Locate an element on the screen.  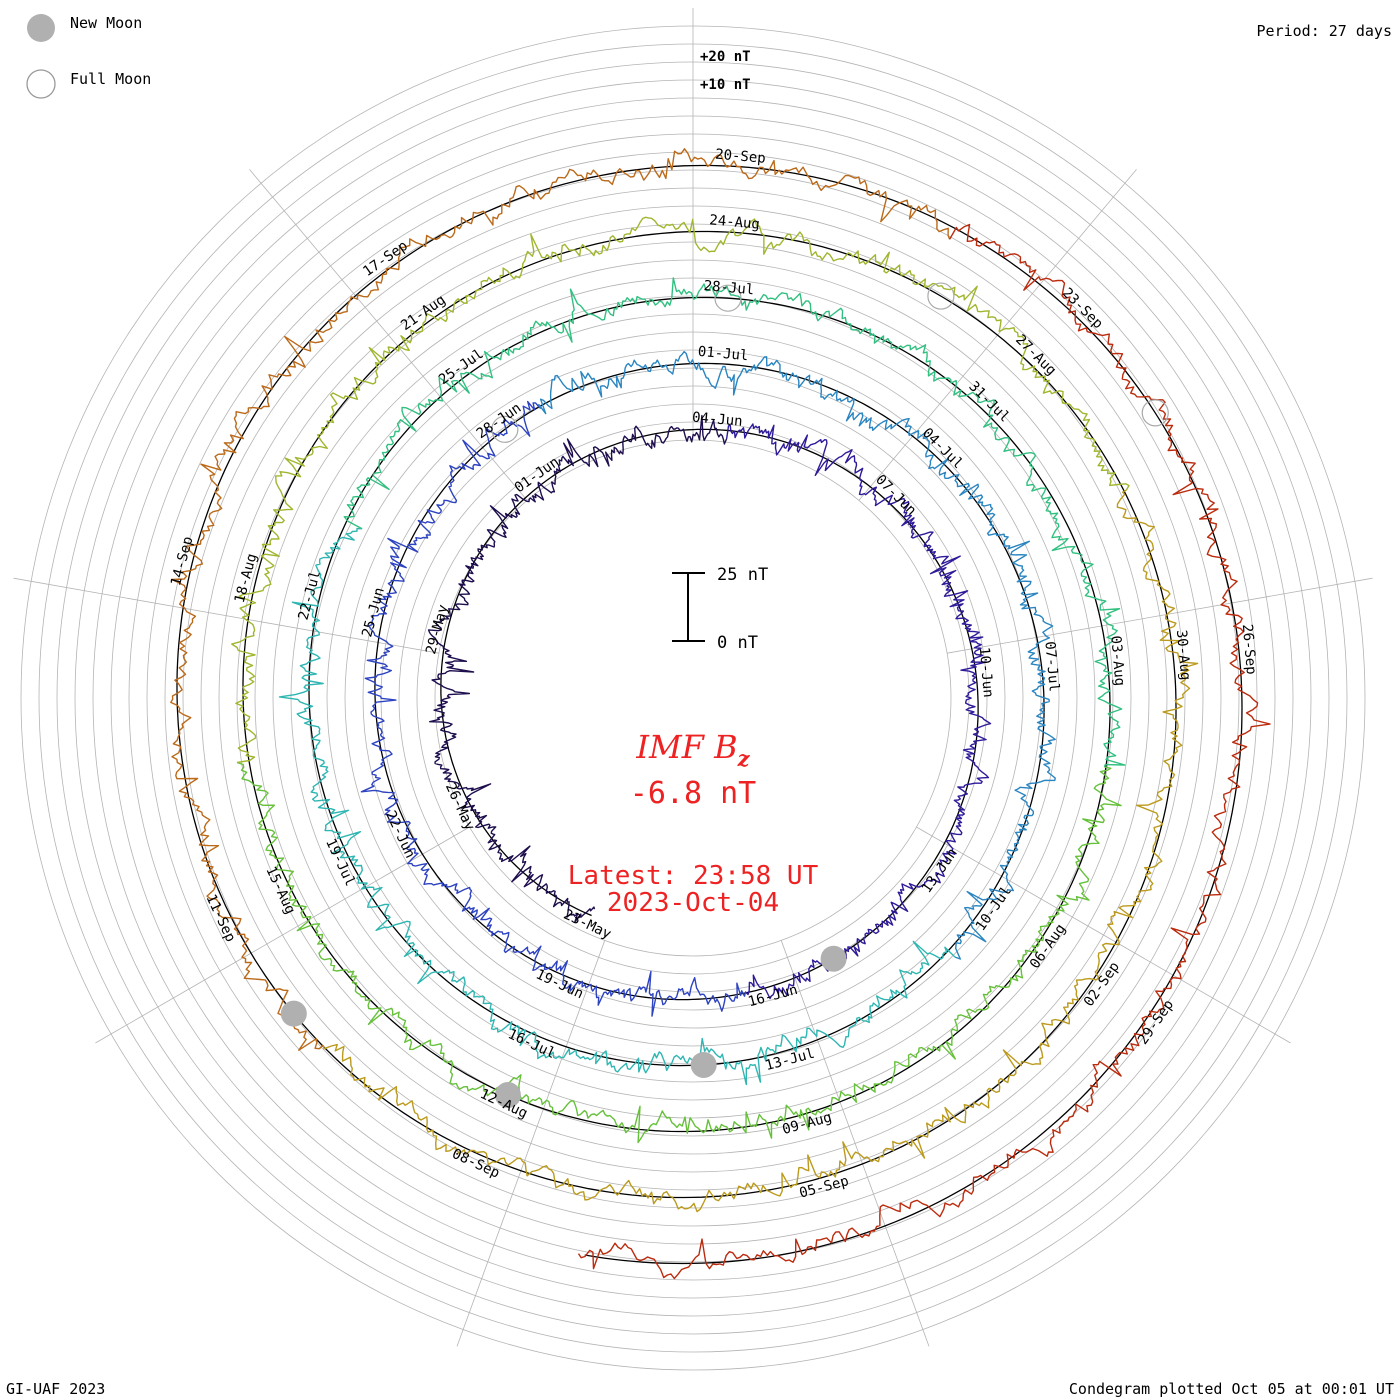
ring-label-10nT: +10 nT is located at coordinates (725, 85).